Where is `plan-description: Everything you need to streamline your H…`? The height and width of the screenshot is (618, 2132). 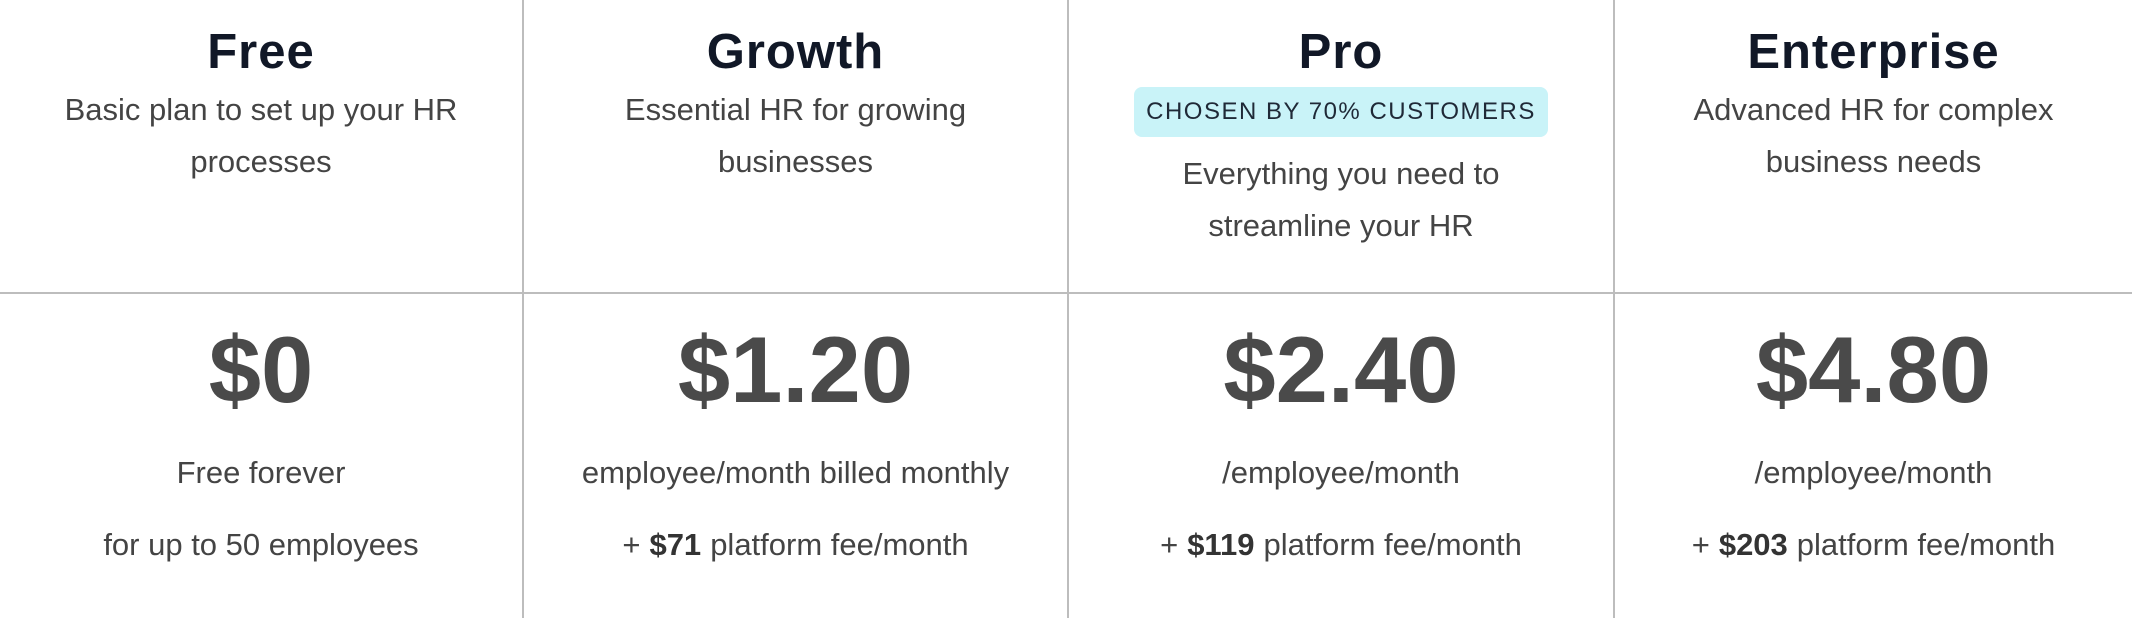 plan-description: Everything you need to streamline your H… is located at coordinates (1341, 199).